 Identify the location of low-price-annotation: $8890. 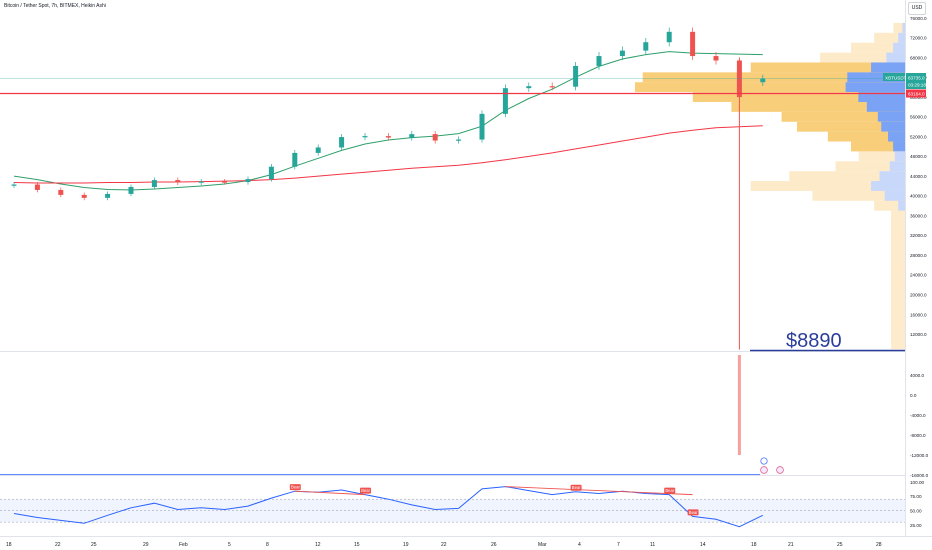
(814, 341).